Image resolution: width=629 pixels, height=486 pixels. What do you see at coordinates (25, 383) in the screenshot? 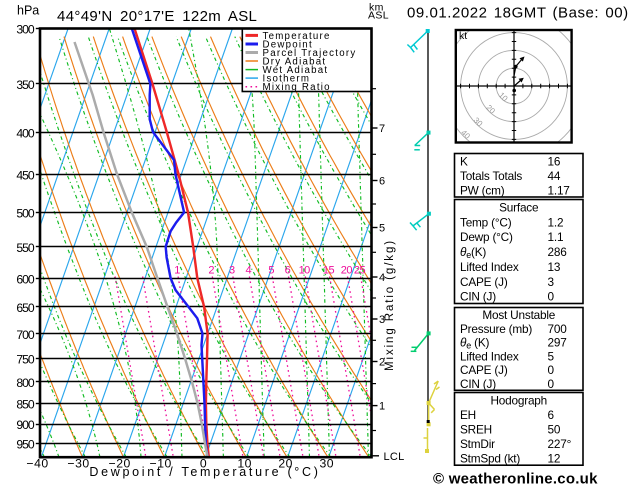
I see `svg-text: 800` at bounding box center [25, 383].